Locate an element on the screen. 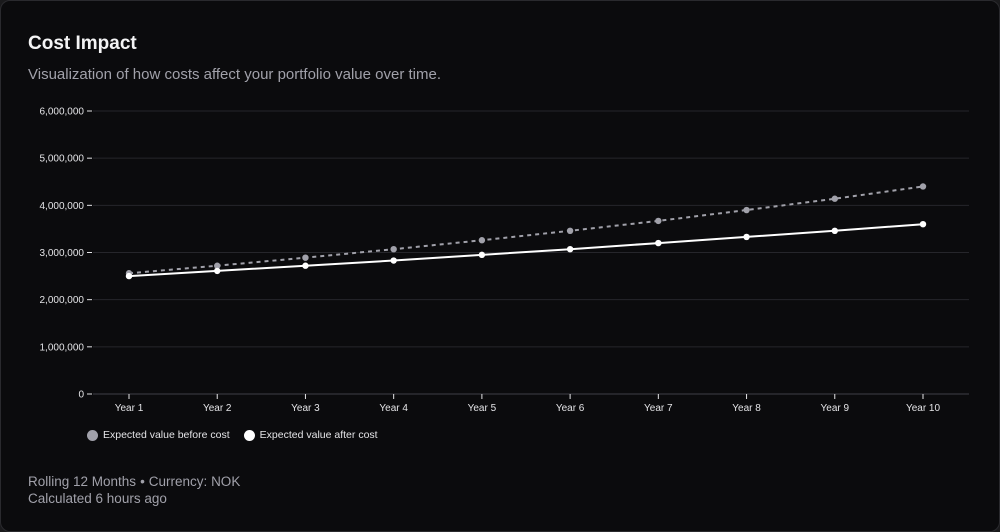 The width and height of the screenshot is (1000, 532). calculated-label: Calculated 6 hours ago is located at coordinates (97, 498).